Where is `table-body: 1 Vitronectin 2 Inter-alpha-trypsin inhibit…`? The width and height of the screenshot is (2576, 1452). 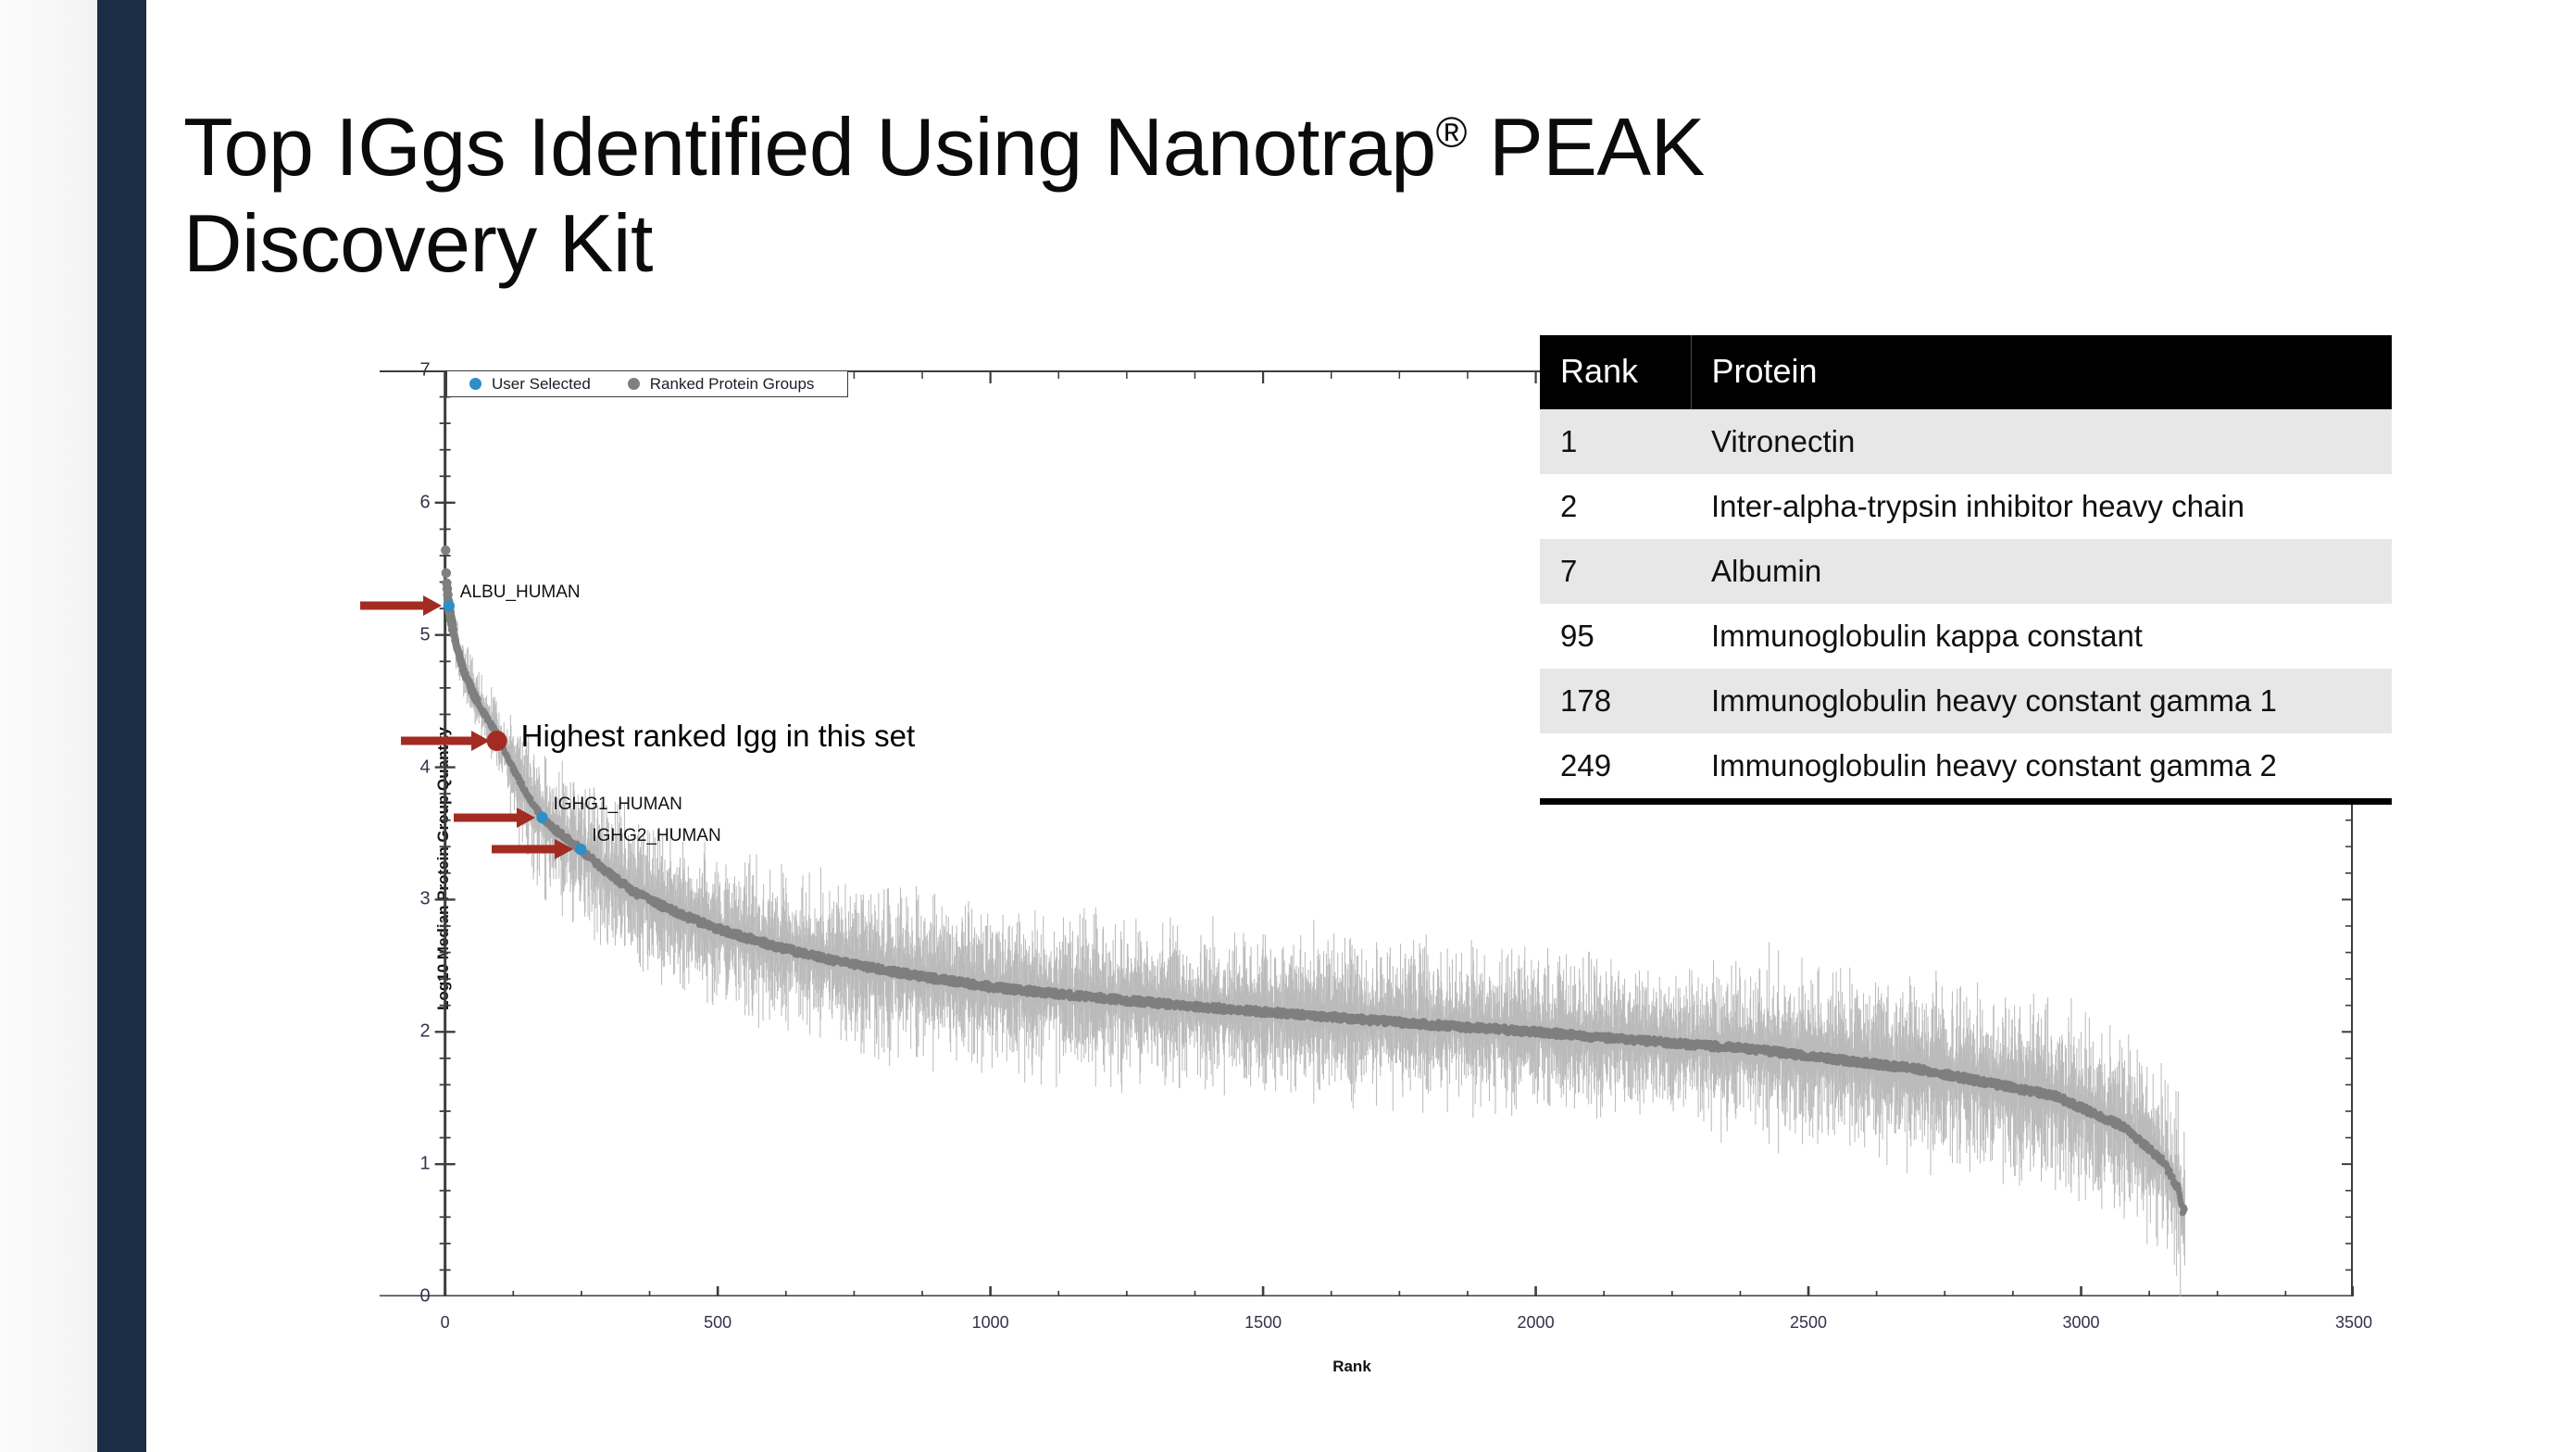 table-body: 1 Vitronectin 2 Inter-alpha-trypsin inhibit… is located at coordinates (1966, 607).